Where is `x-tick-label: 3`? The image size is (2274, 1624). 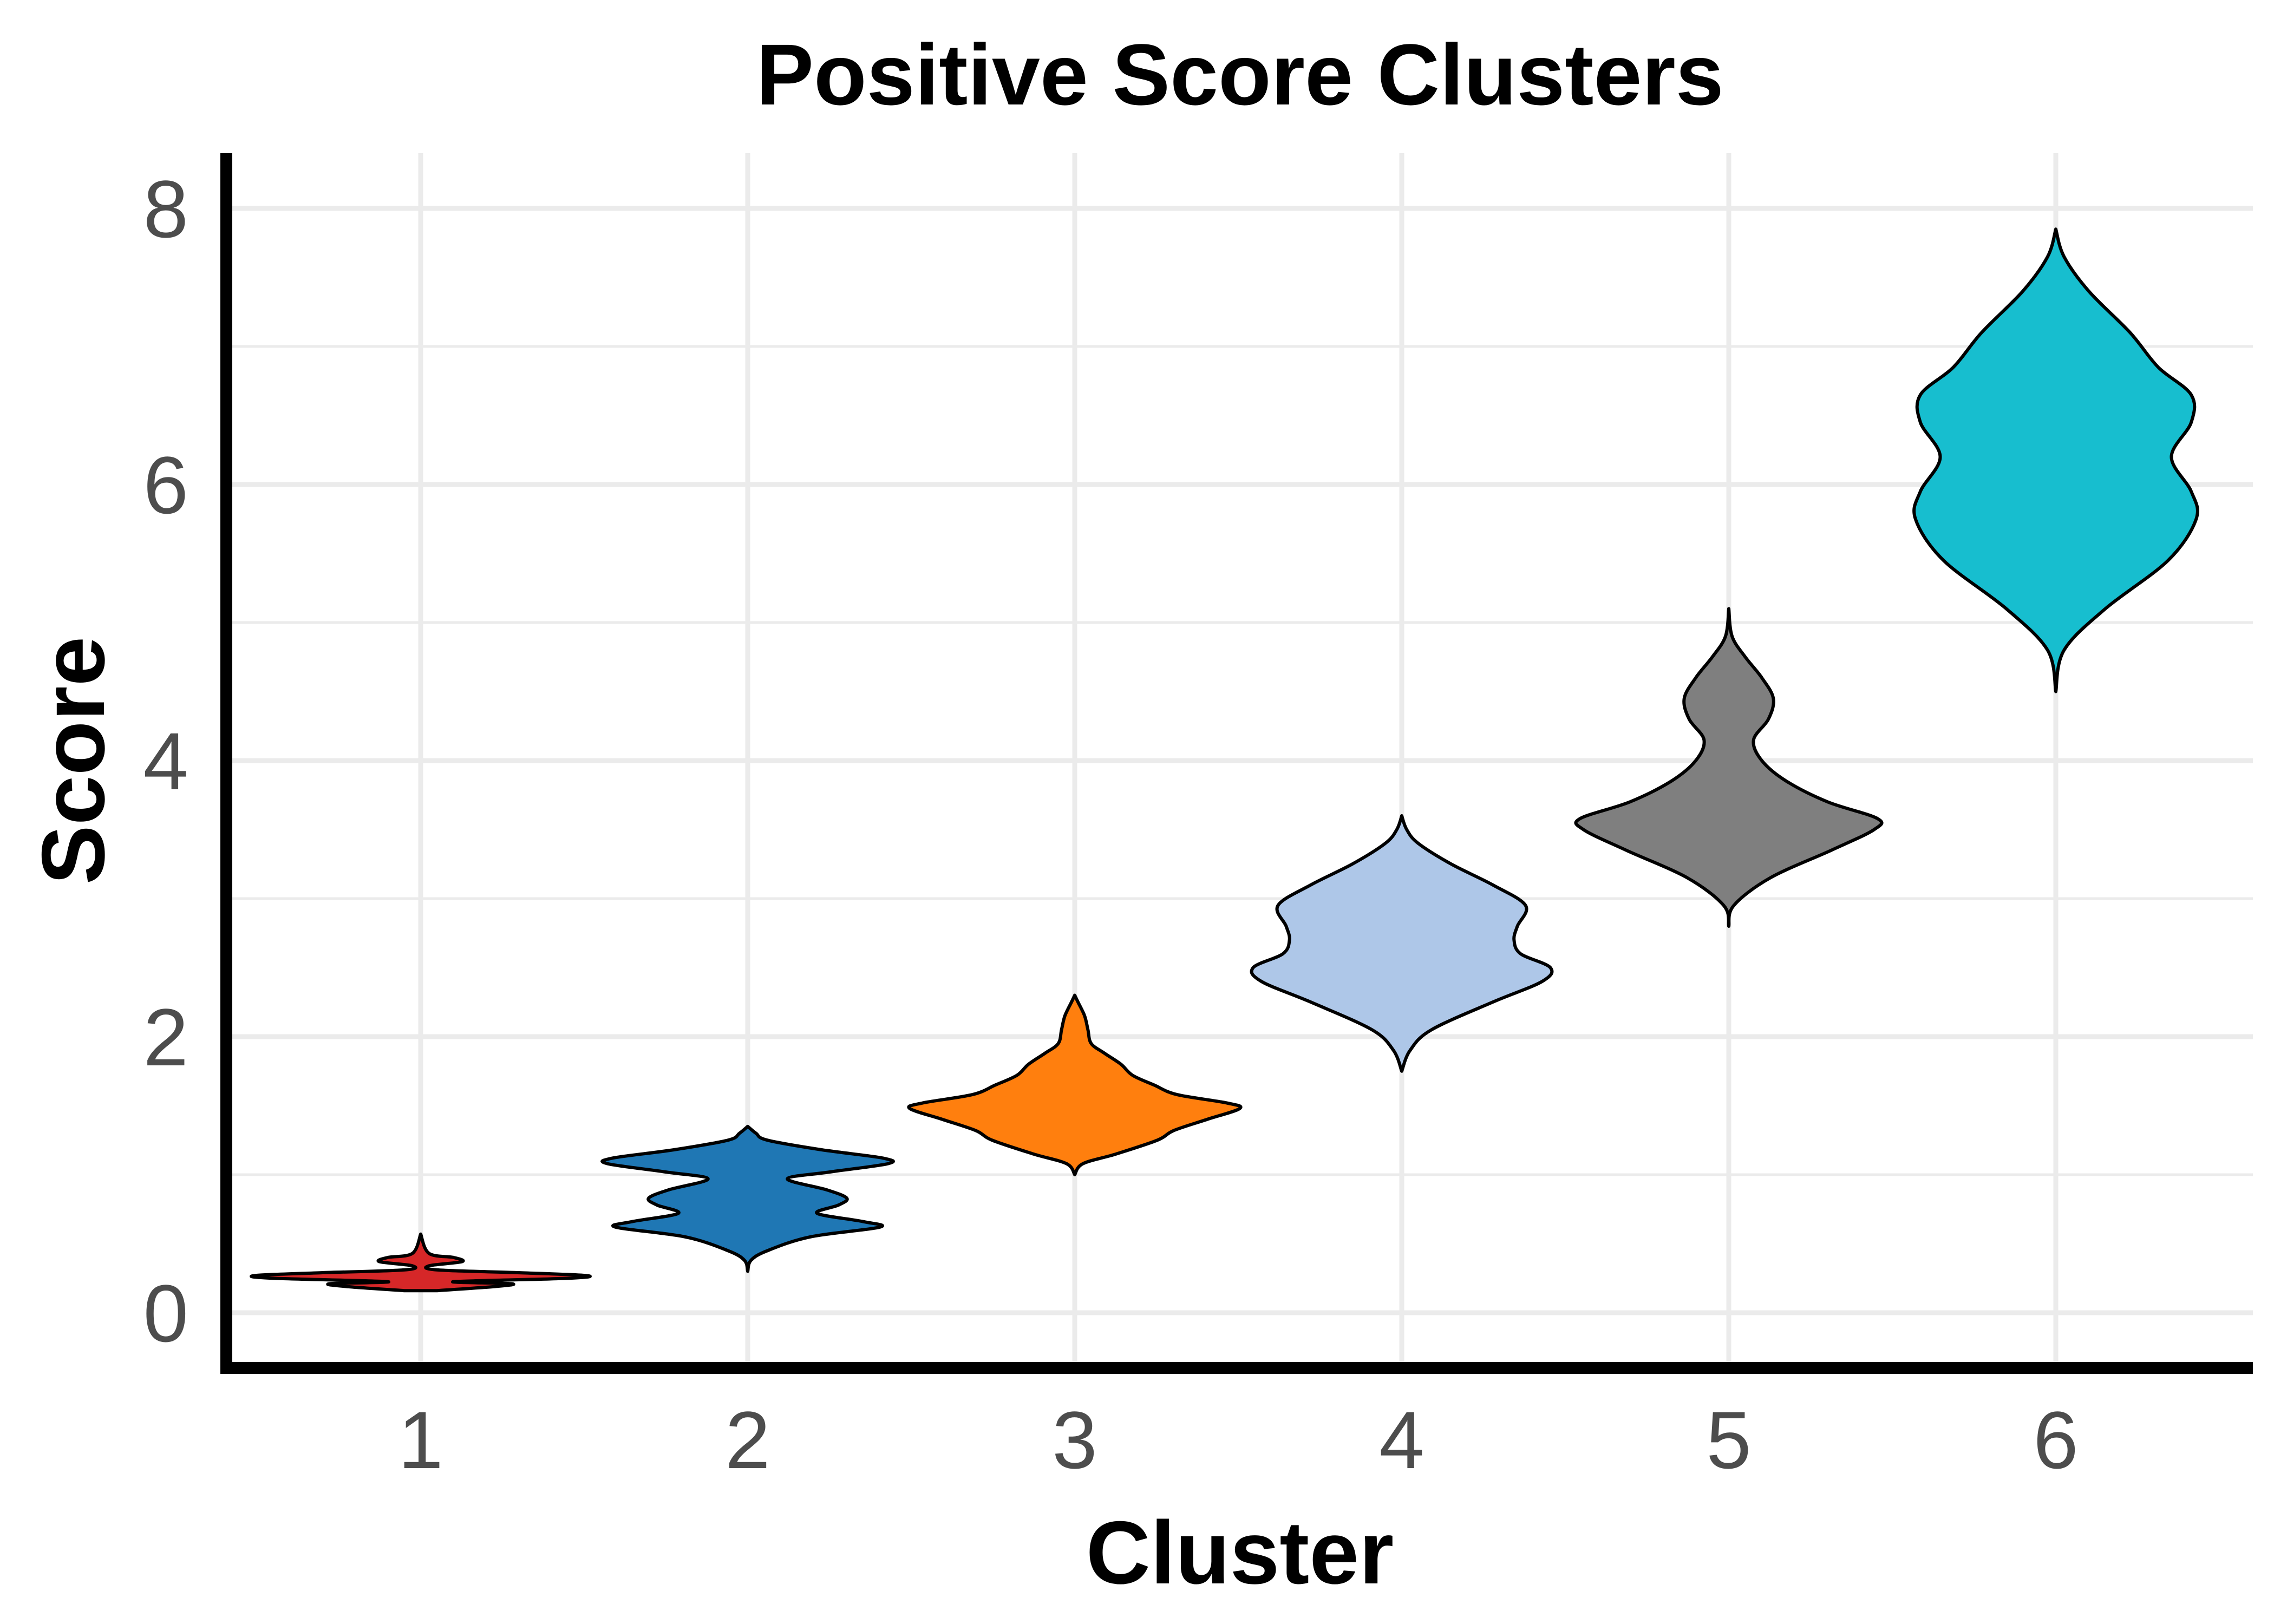
x-tick-label: 3 is located at coordinates (1075, 1439).